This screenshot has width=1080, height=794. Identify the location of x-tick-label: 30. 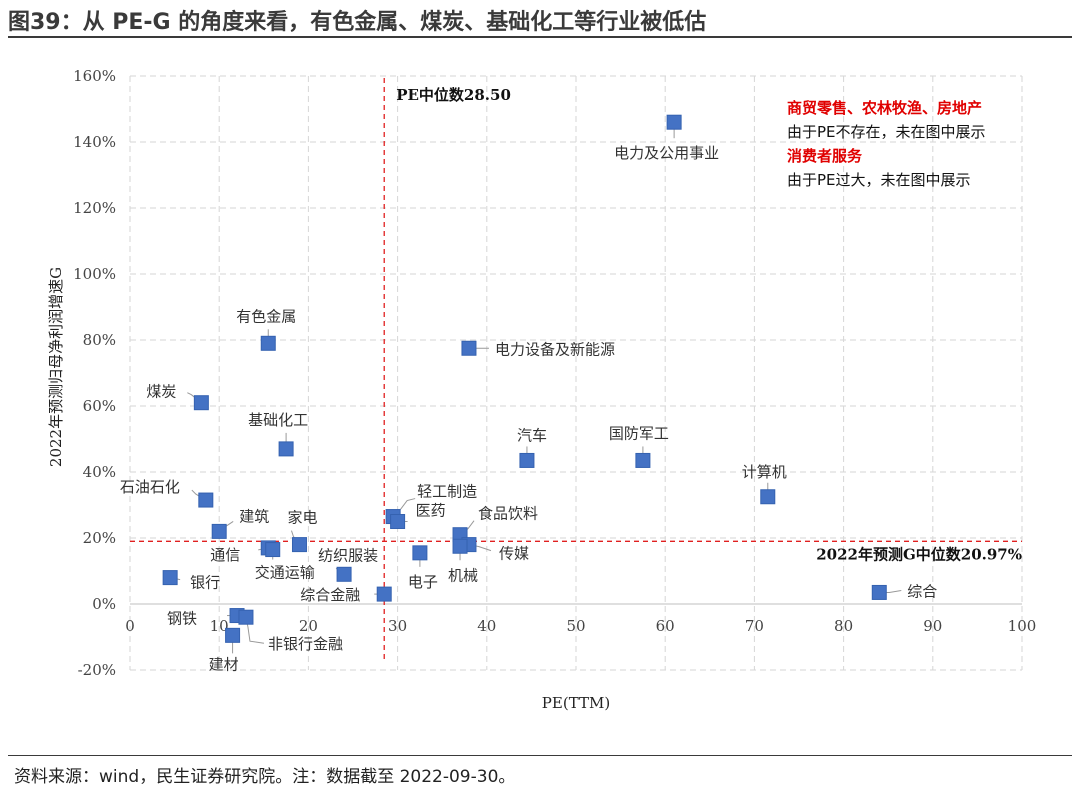
(397, 626).